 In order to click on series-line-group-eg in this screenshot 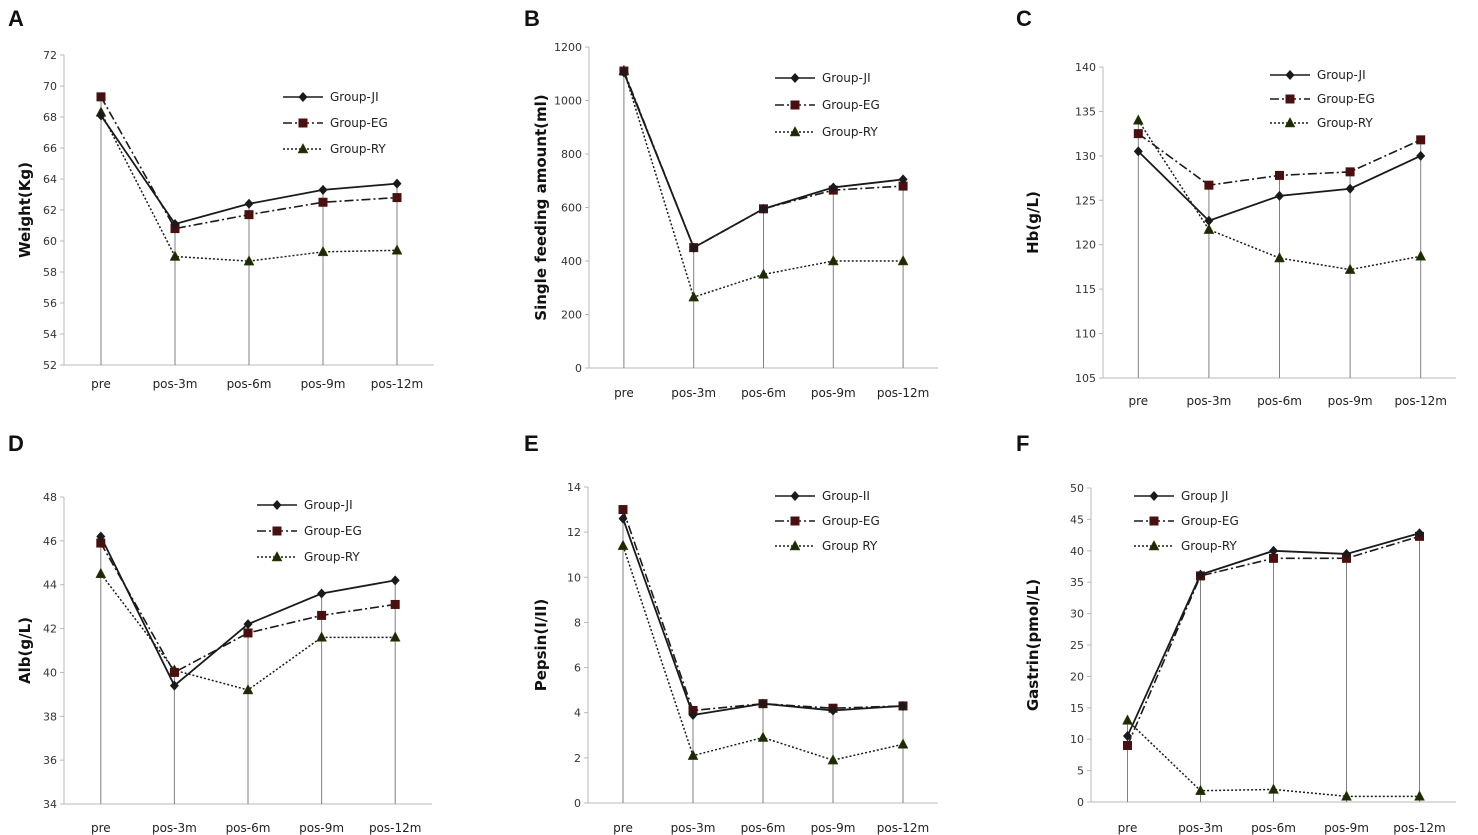, I will do `click(763, 610)`.